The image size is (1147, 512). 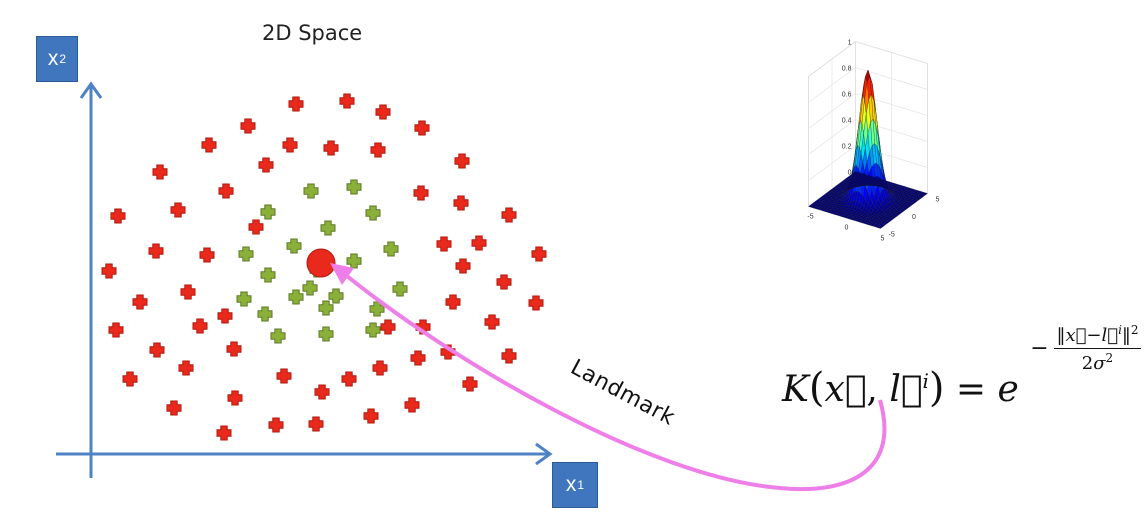 I want to click on formula-l-vec: l⃗, so click(x=906, y=389).